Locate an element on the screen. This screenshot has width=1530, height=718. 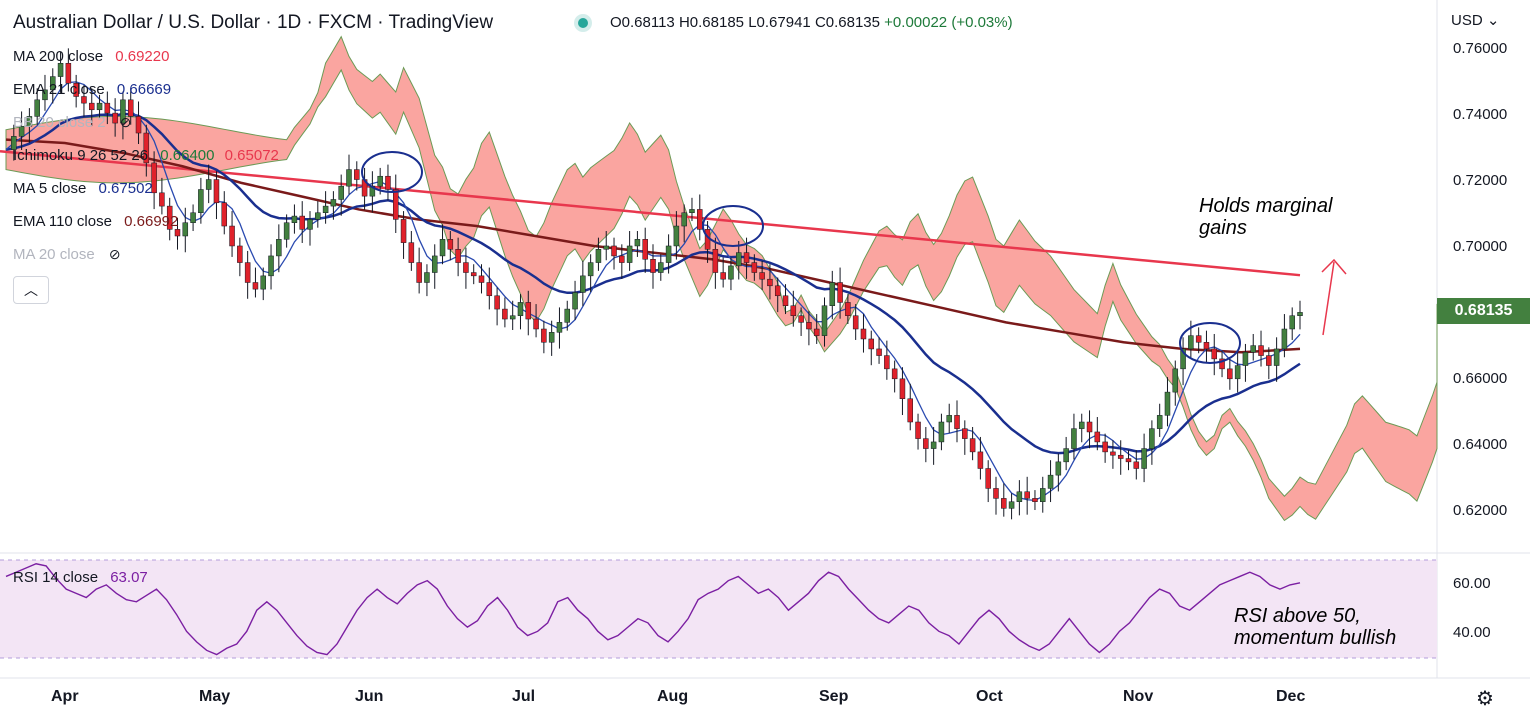
legend-bb: BB 20 close 2 ⊘ is located at coordinates (72, 122).